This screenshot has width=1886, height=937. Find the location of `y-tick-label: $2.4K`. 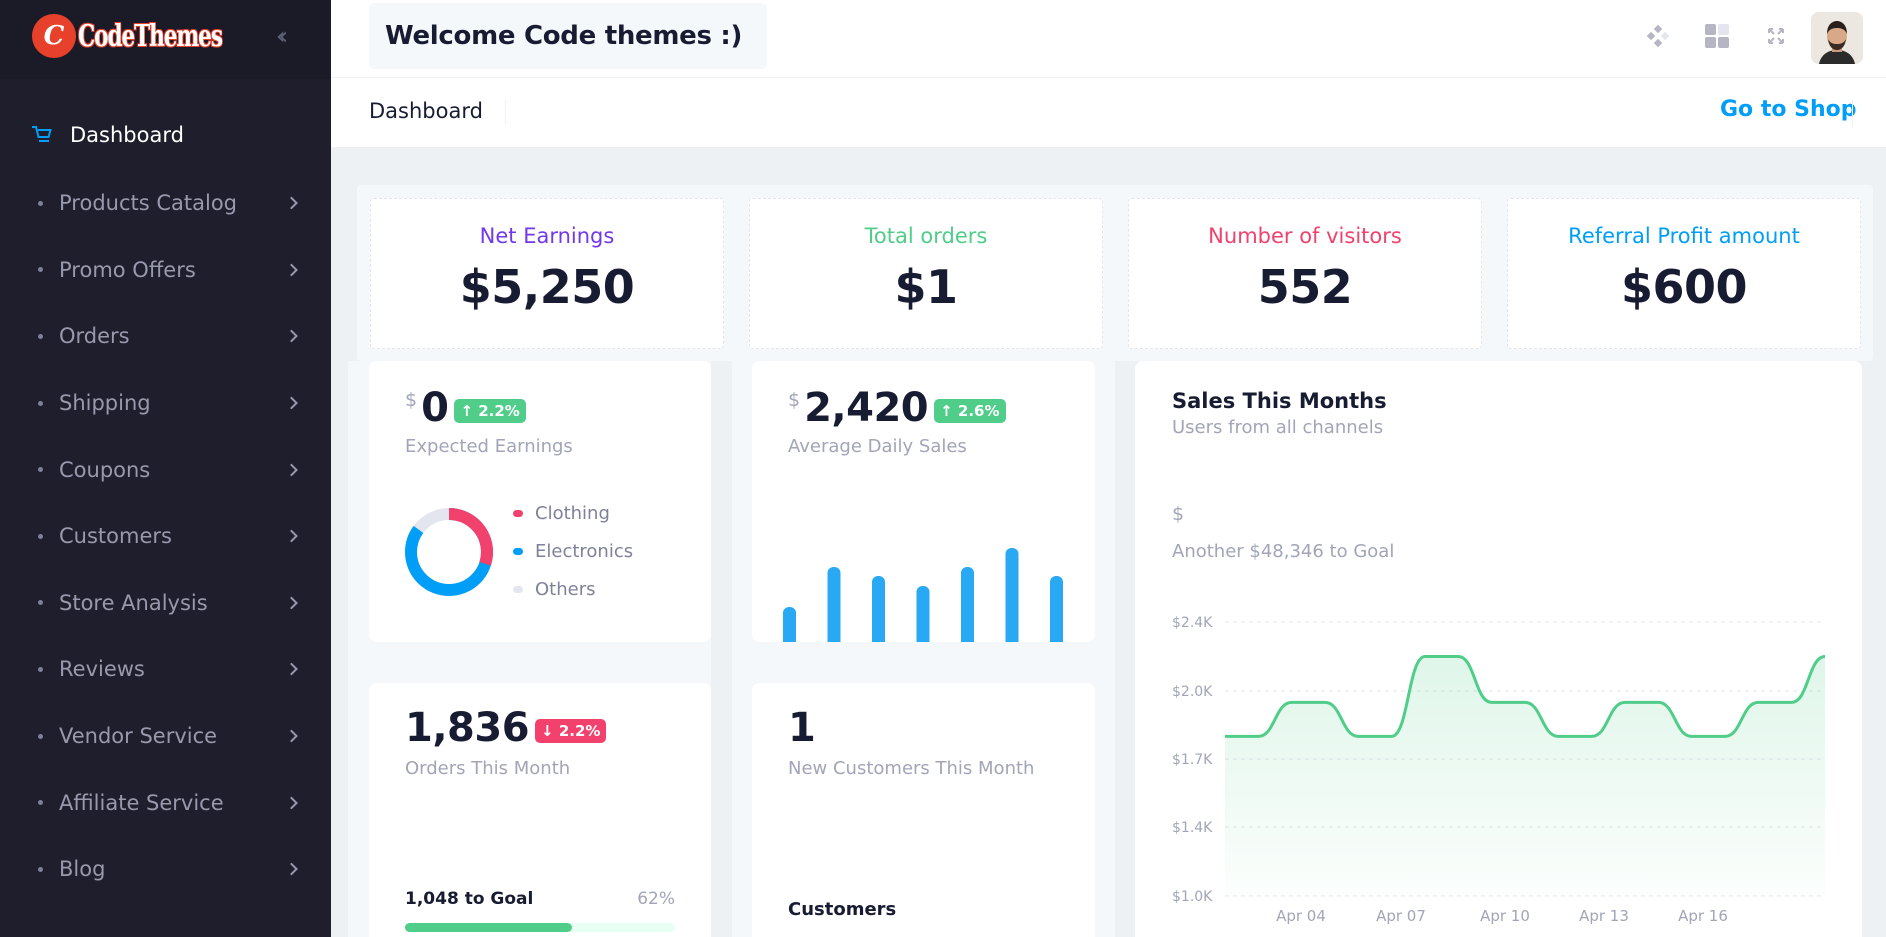

y-tick-label: $2.4K is located at coordinates (1192, 623).